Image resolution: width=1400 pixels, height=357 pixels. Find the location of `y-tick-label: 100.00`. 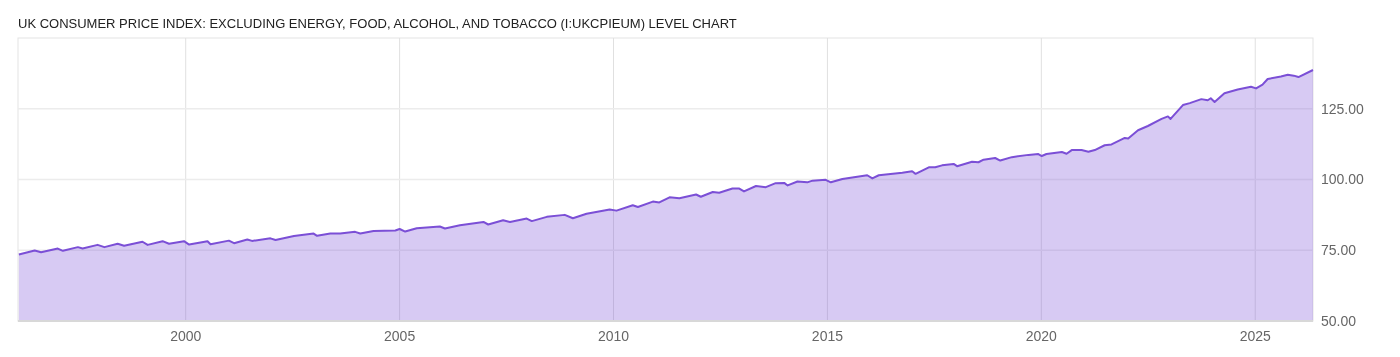

y-tick-label: 100.00 is located at coordinates (1343, 179).